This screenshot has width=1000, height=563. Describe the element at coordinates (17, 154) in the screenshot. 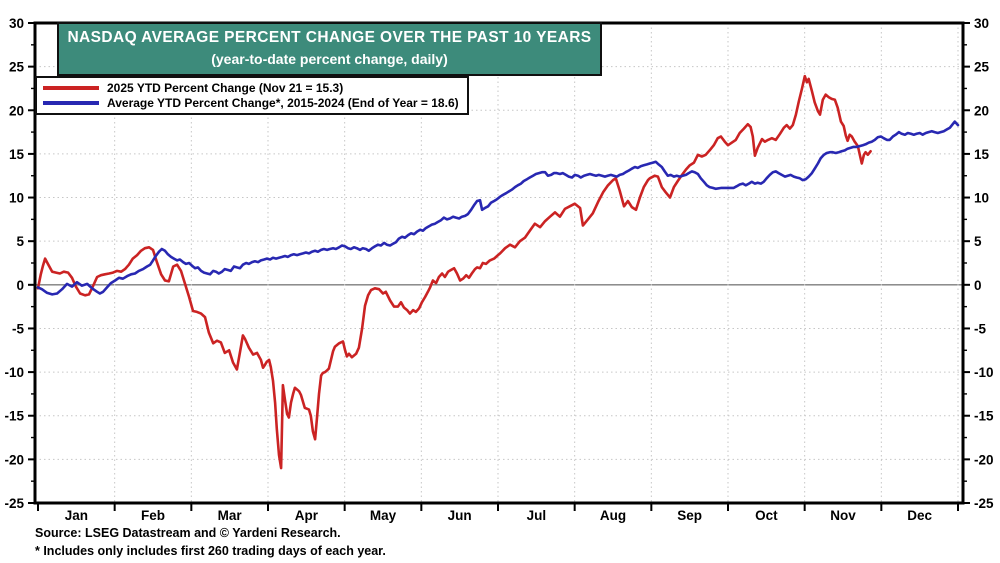

I see `y-tick-label-left: 15` at that location.